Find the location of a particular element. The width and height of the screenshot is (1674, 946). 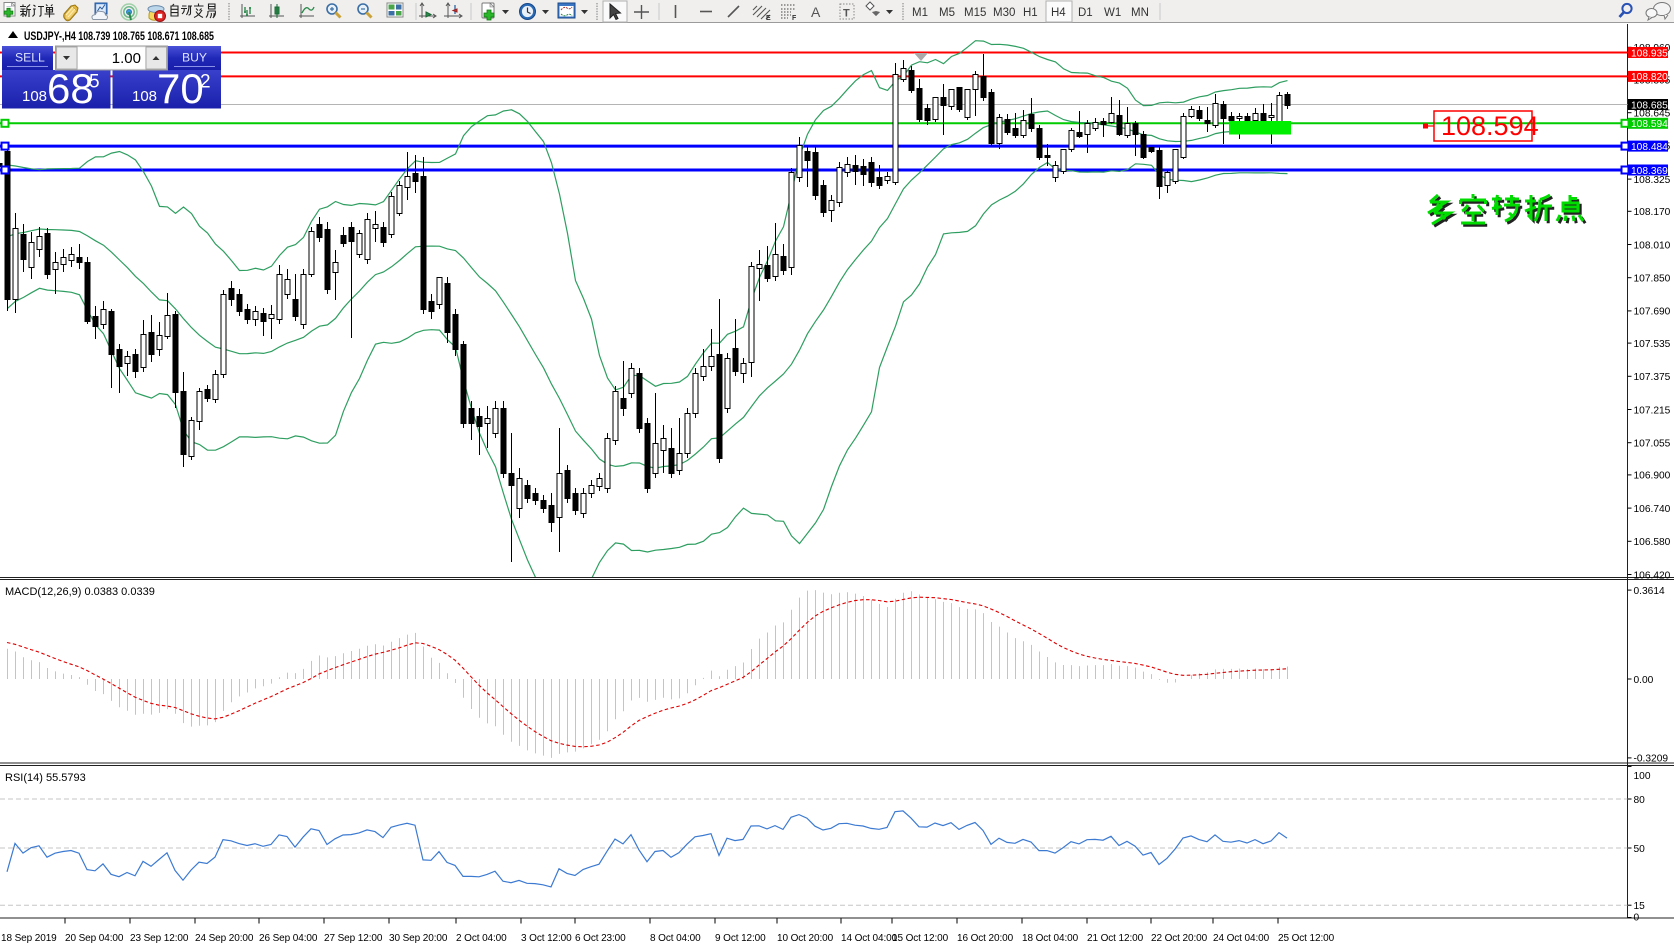

svg-text: SELL is located at coordinates (30, 58).